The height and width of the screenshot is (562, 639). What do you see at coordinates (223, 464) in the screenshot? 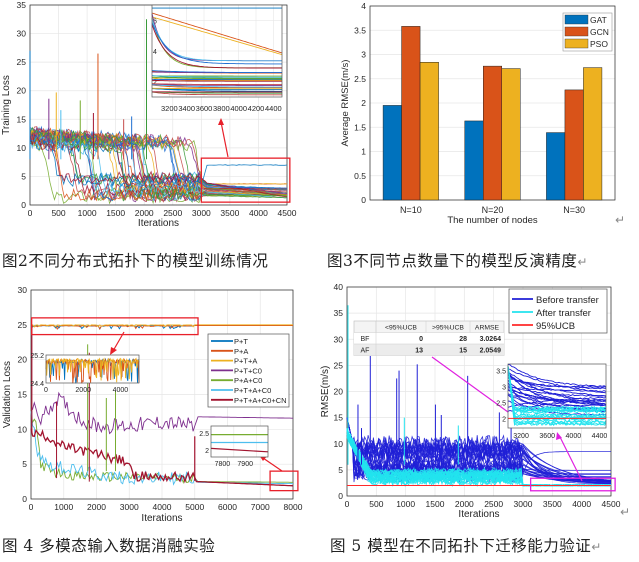
I see `inset-x-tick-label: 7800` at bounding box center [223, 464].